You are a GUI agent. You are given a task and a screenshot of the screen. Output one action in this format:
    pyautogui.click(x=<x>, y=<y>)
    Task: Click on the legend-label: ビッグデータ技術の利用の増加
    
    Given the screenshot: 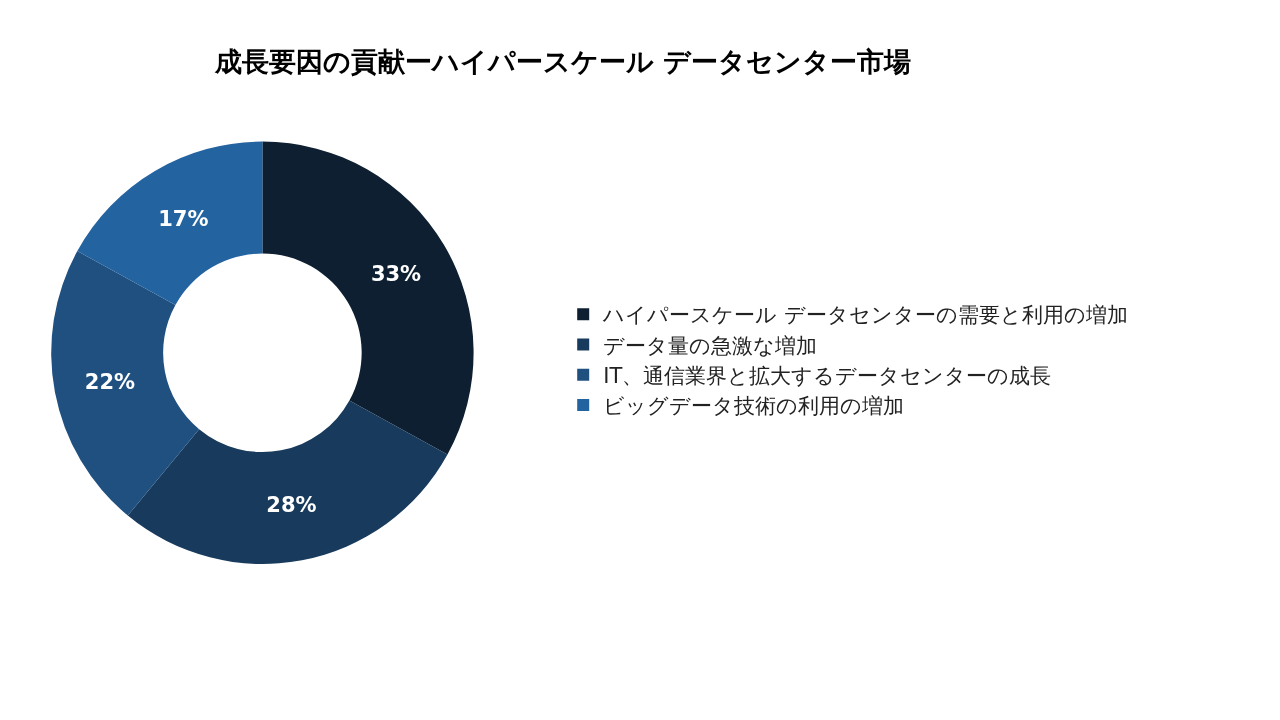 What is the action you would take?
    pyautogui.click(x=754, y=406)
    